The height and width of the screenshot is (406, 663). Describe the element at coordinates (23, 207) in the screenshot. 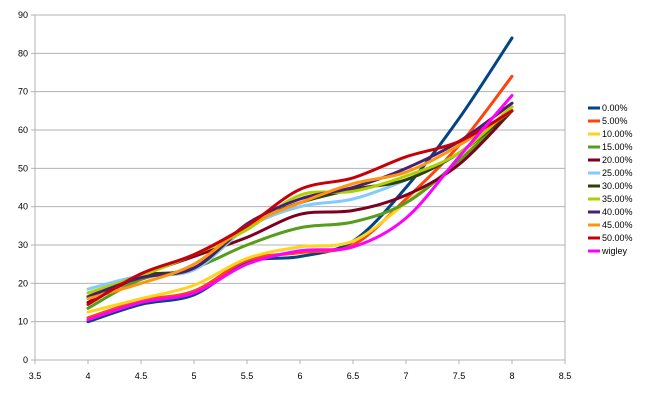

I see `y-tick-label: 40` at that location.